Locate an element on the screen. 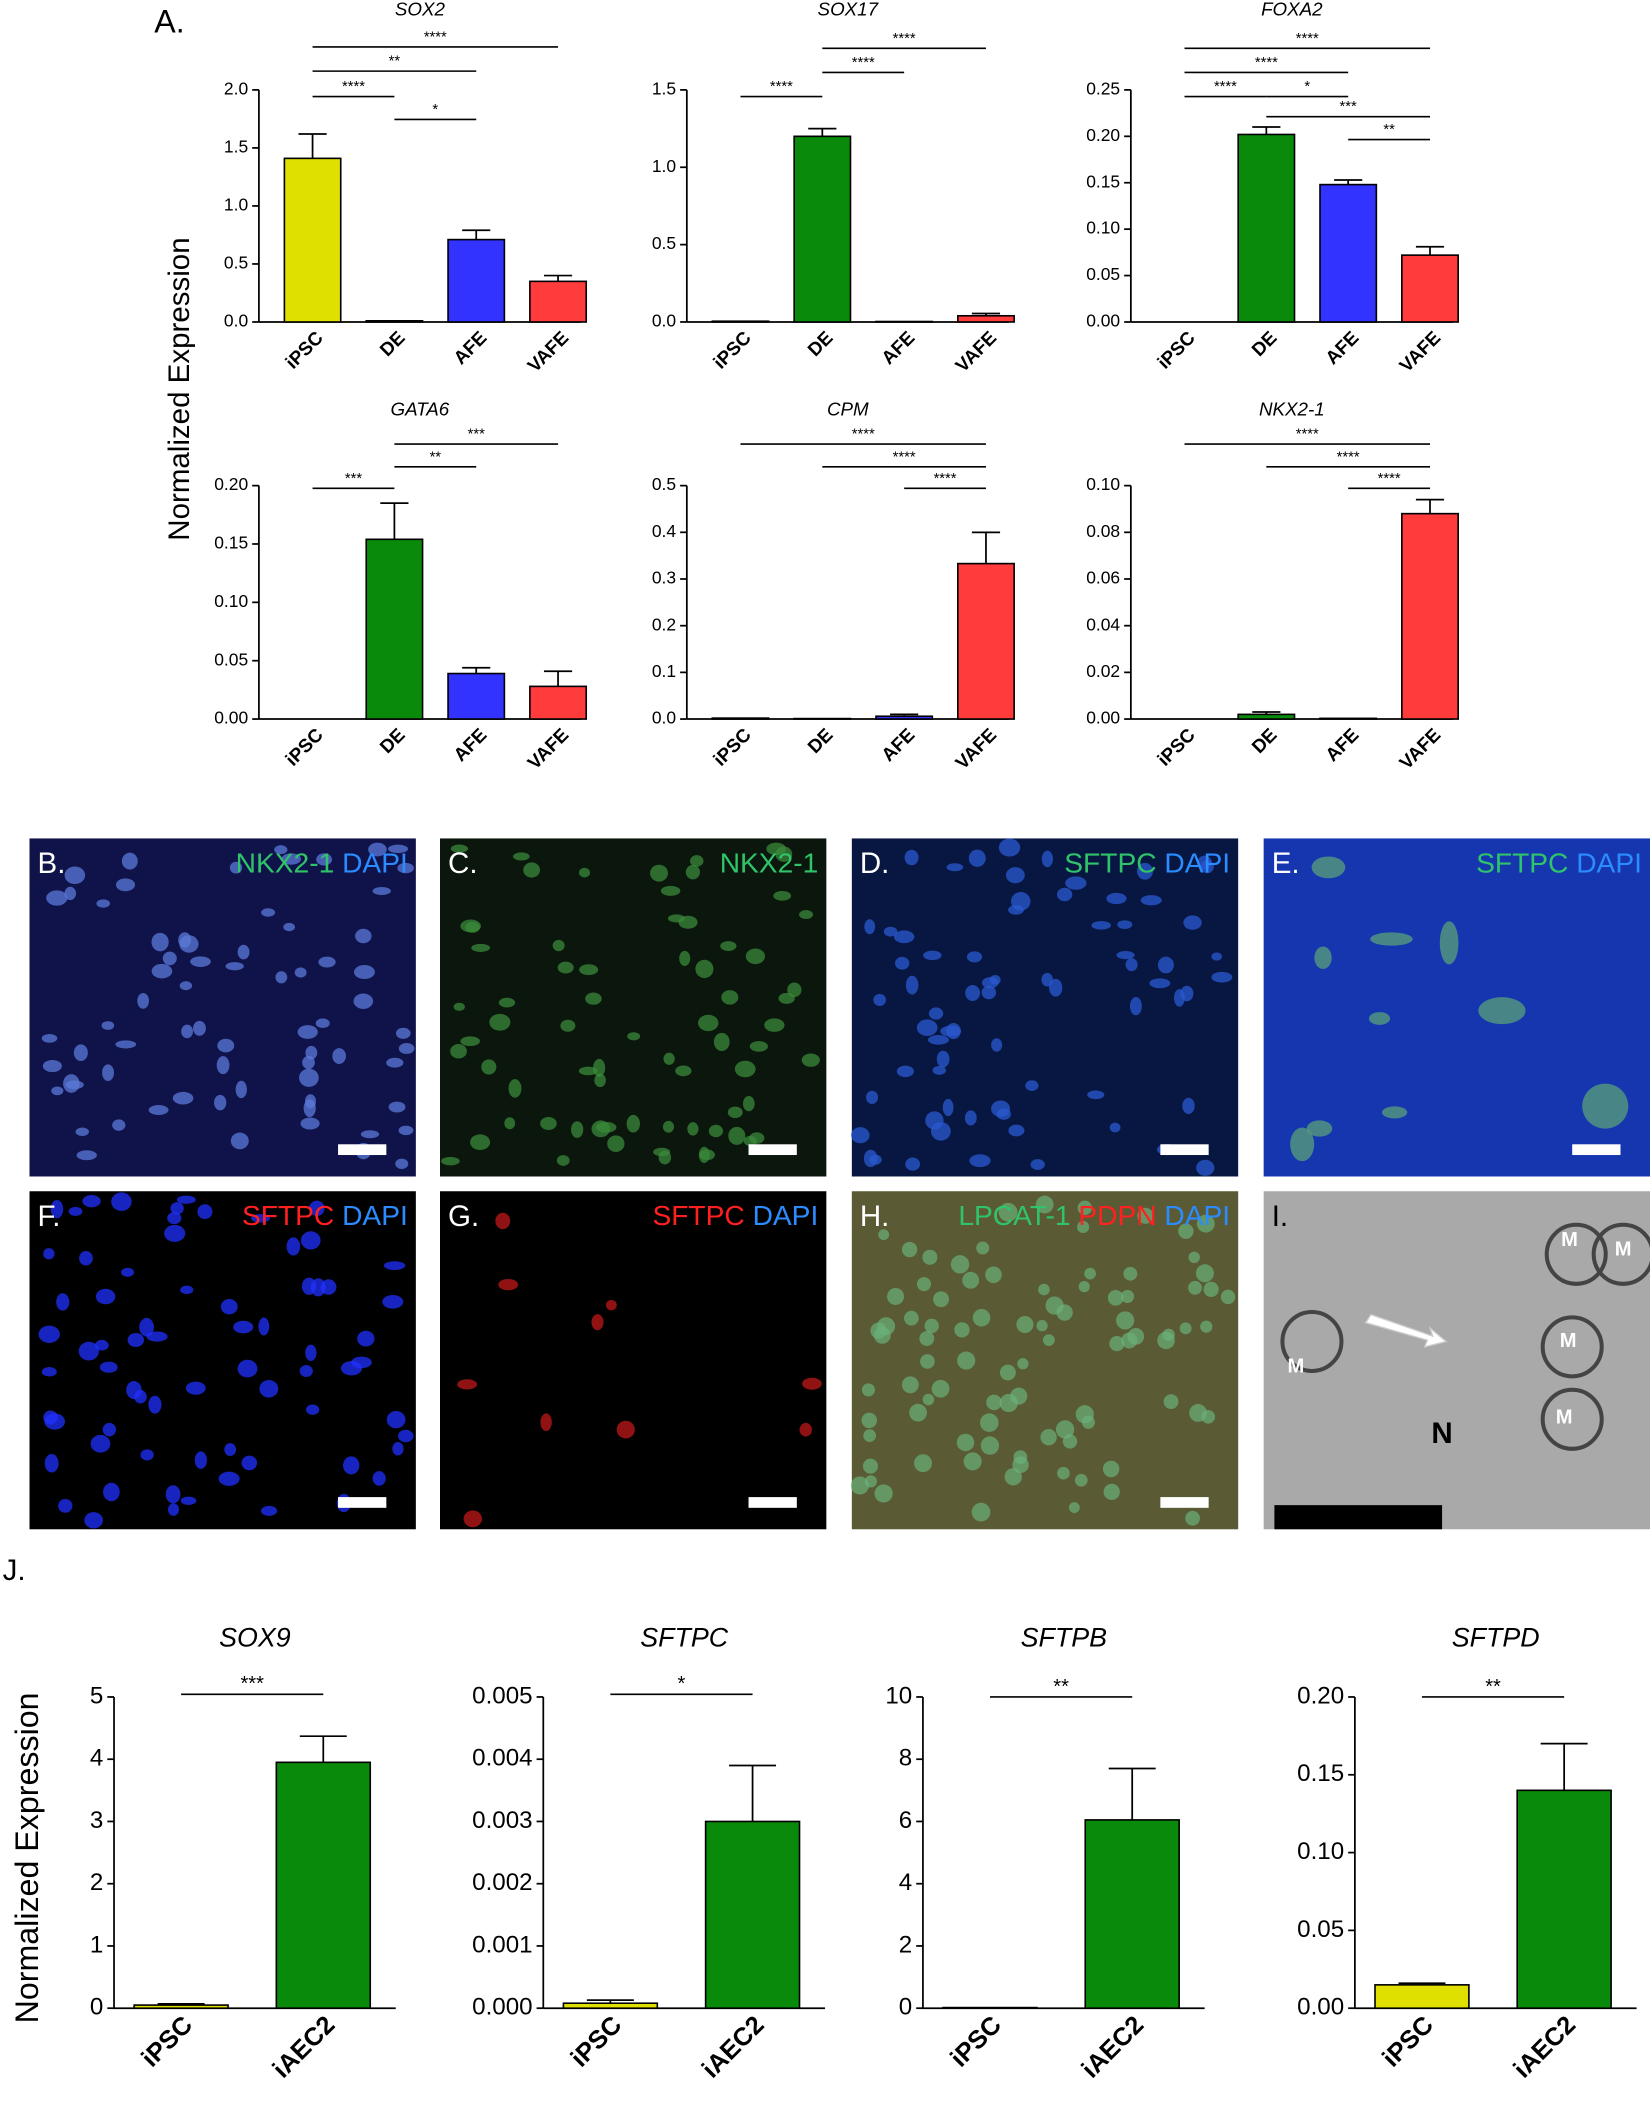 The image size is (1650, 2104). y-tick-label: 1 is located at coordinates (96, 1944).